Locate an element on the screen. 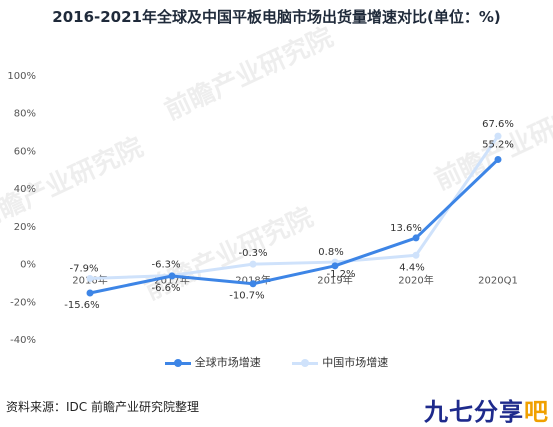  legend-item-global: 全球市场增速 is located at coordinates (212, 362).